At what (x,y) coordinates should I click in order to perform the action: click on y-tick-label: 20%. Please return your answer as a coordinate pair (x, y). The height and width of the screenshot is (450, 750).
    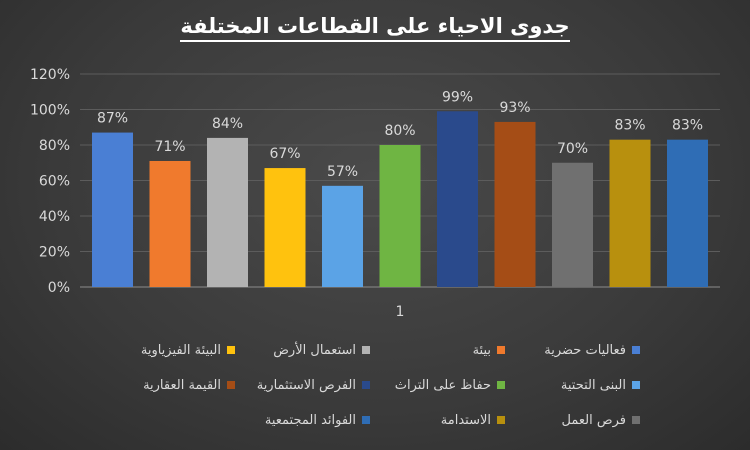
    Looking at the image, I should click on (54, 253).